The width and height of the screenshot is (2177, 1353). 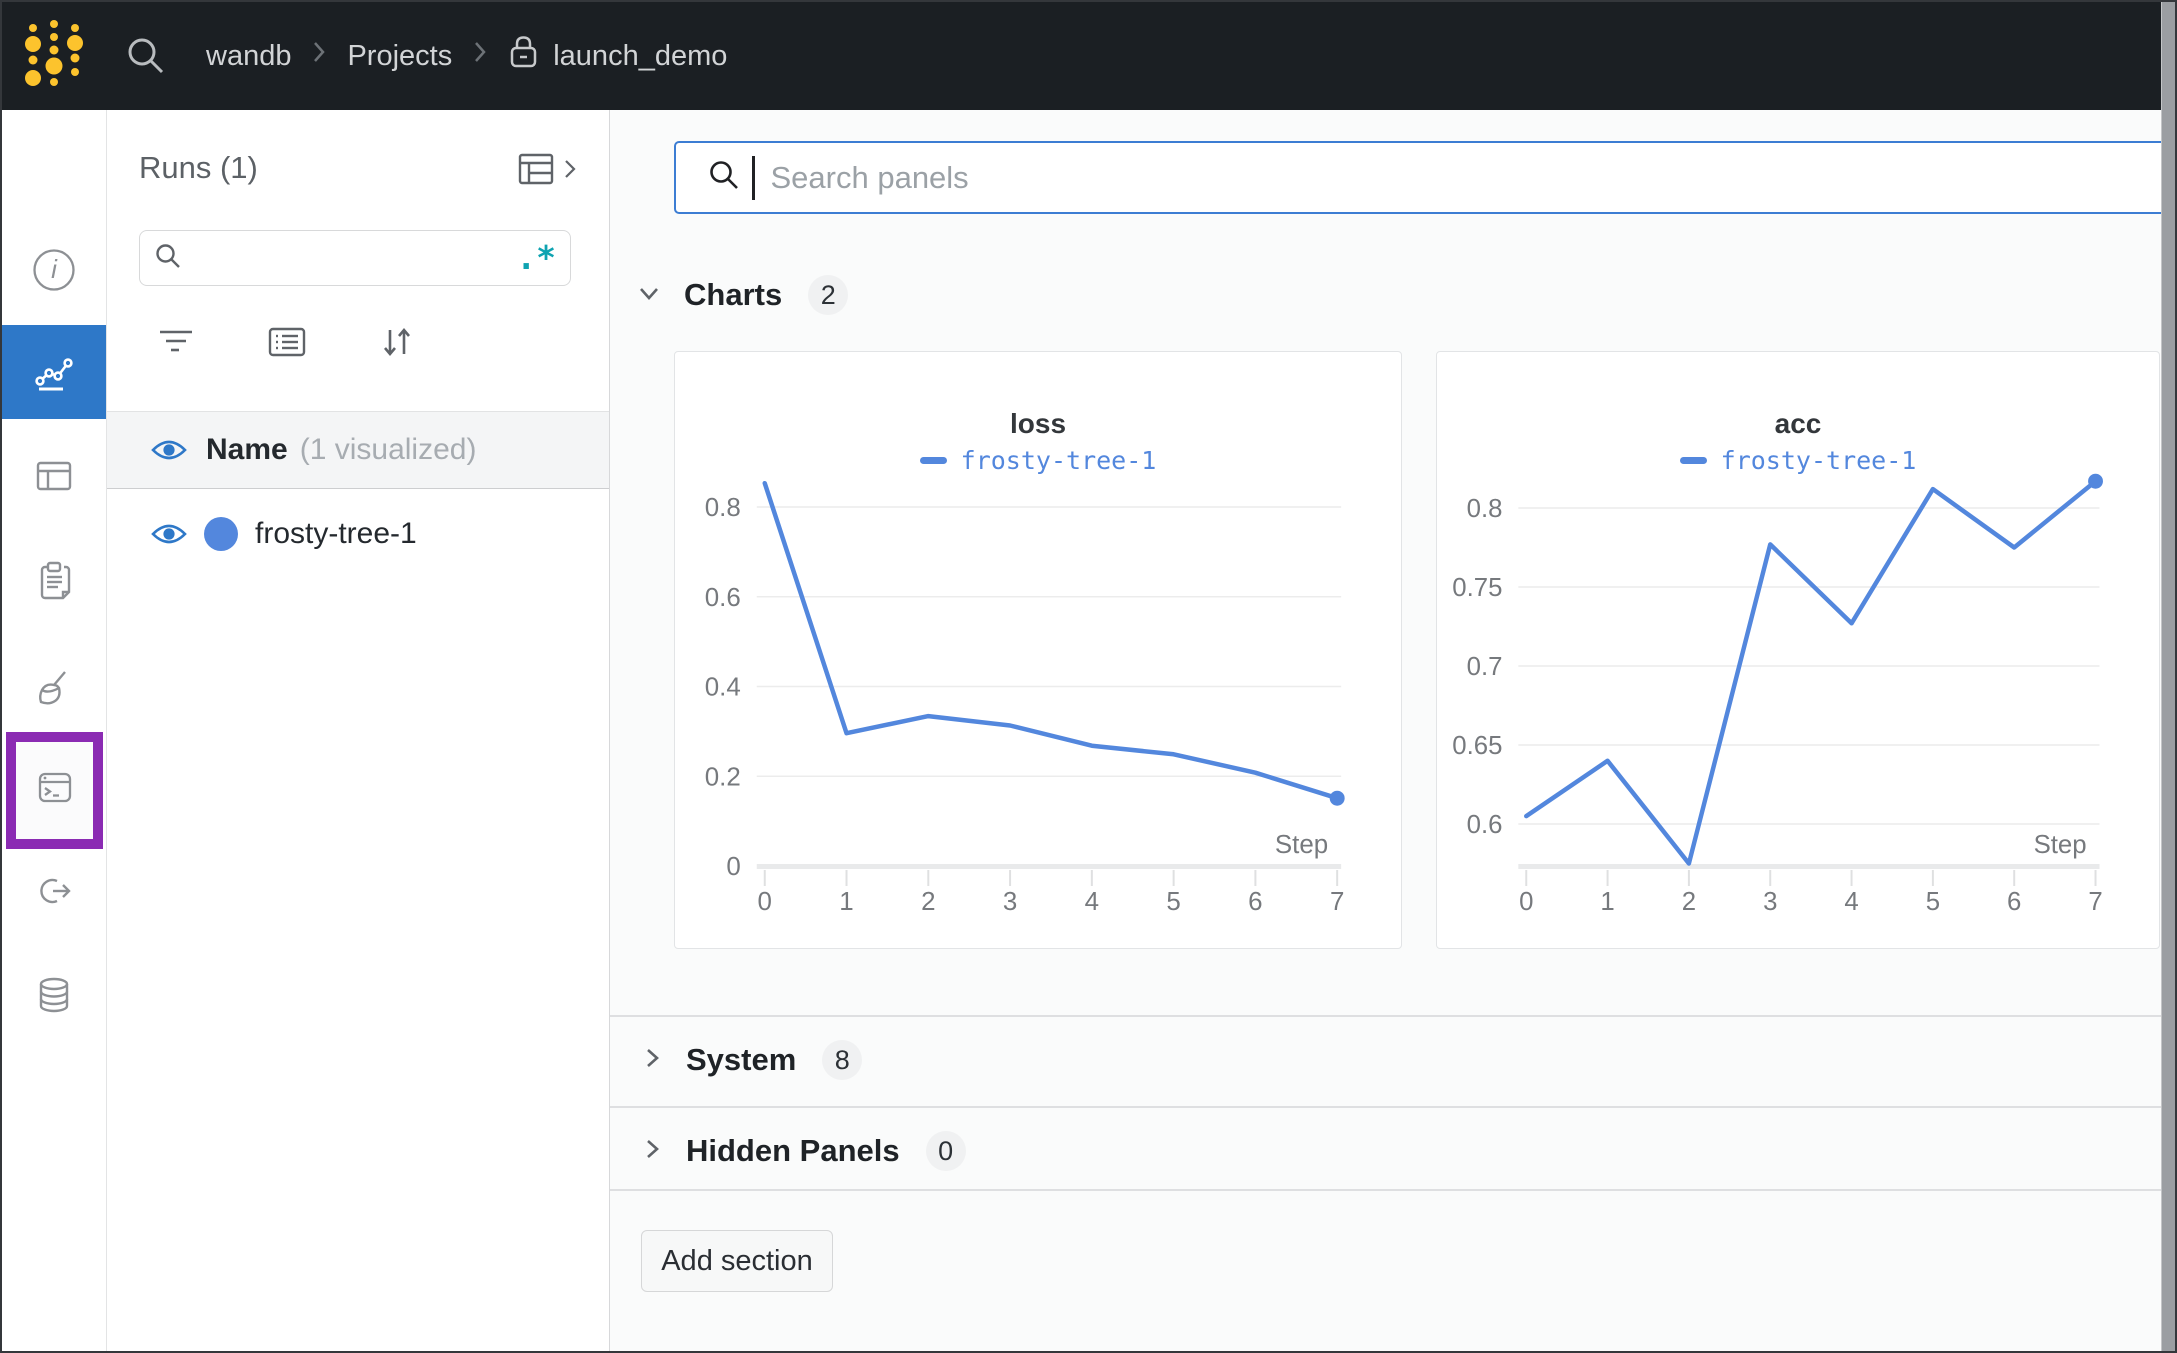 I want to click on expand-runs-table-button, so click(x=546, y=171).